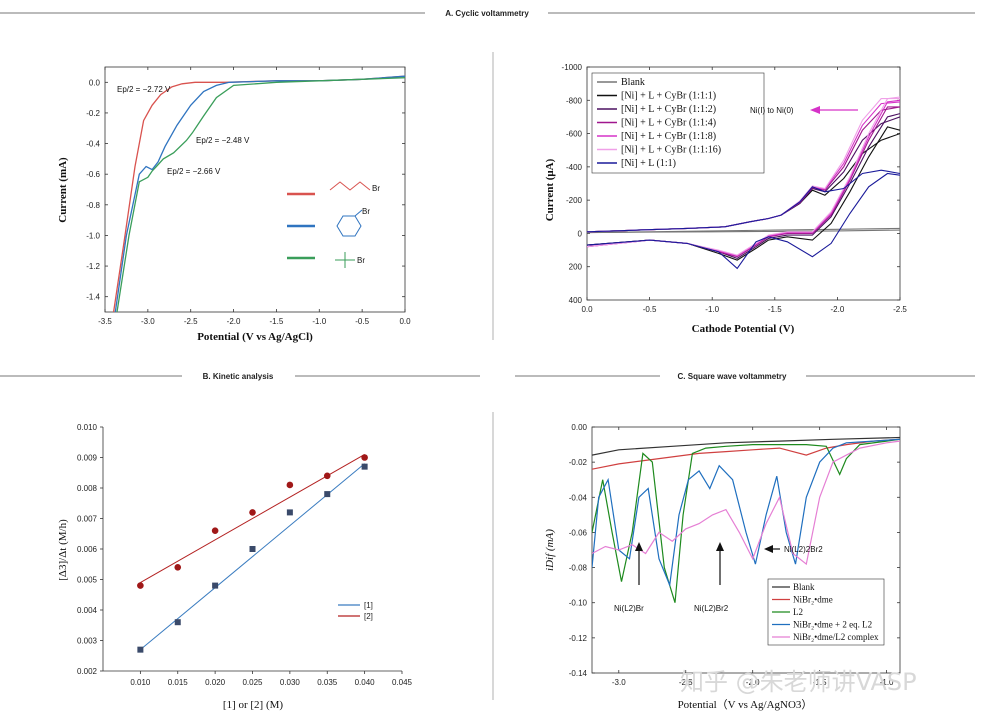 This screenshot has width=983, height=721. What do you see at coordinates (578, 497) in the screenshot?
I see `swv-ytick-label: -0.04` at bounding box center [578, 497].